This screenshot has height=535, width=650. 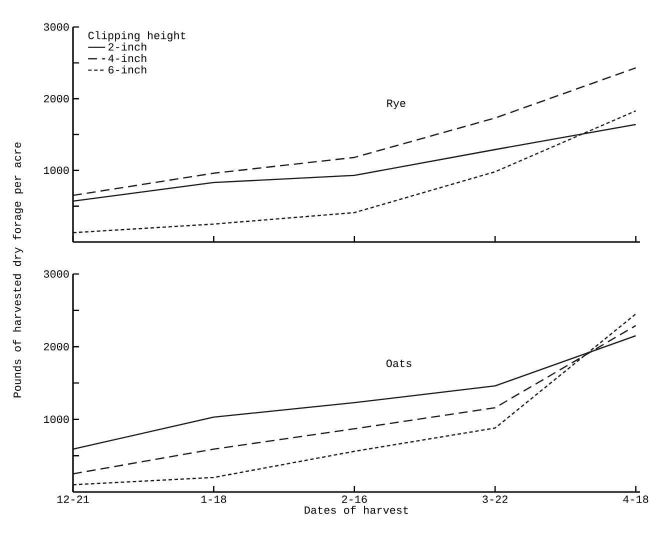 I want to click on x-tick-label: 2-16, so click(x=354, y=499).